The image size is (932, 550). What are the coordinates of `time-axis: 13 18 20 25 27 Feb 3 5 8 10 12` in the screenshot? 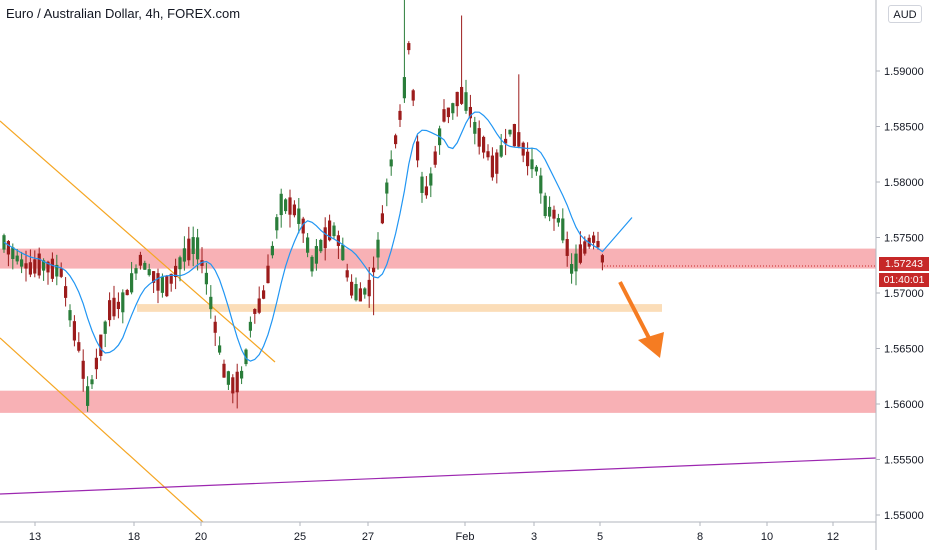 It's located at (434, 532).